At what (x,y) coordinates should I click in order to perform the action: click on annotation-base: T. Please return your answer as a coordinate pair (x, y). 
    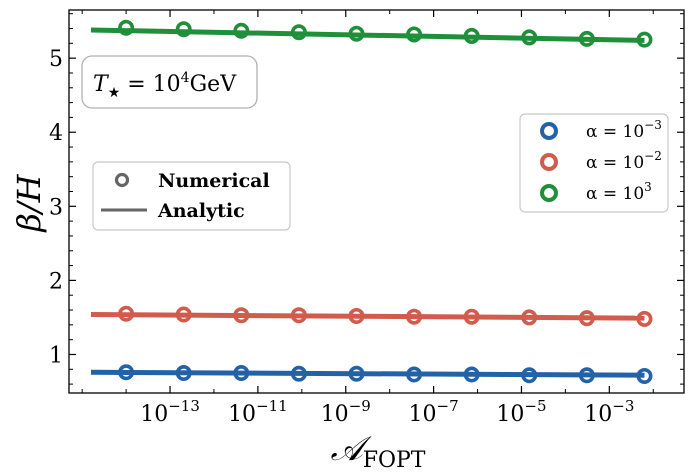
    Looking at the image, I should click on (101, 84).